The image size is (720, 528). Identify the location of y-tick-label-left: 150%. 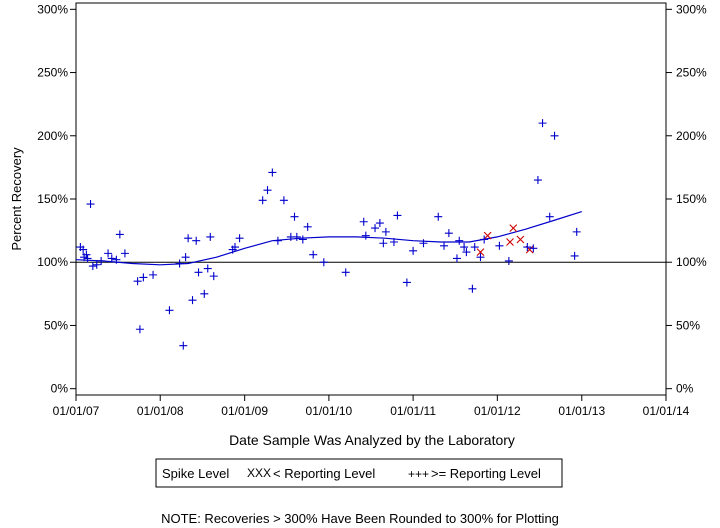
(52, 199).